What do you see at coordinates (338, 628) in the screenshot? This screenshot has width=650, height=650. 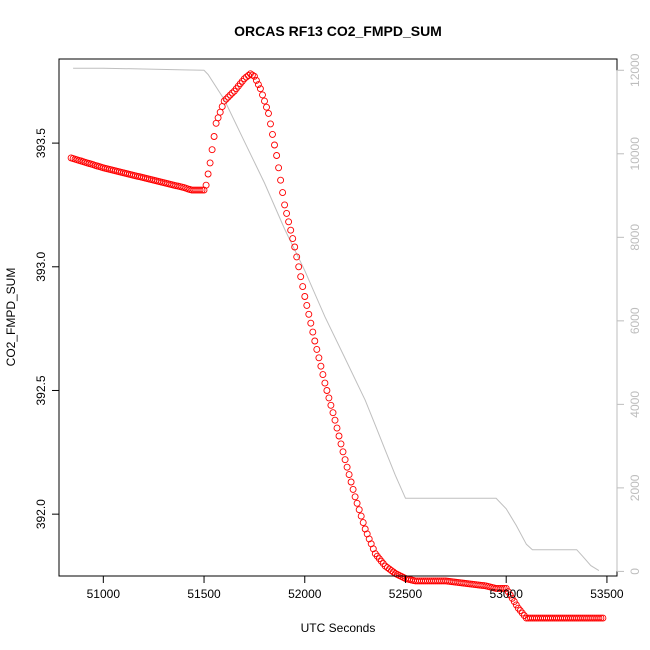 I see `x-axis-label: UTC Seconds` at bounding box center [338, 628].